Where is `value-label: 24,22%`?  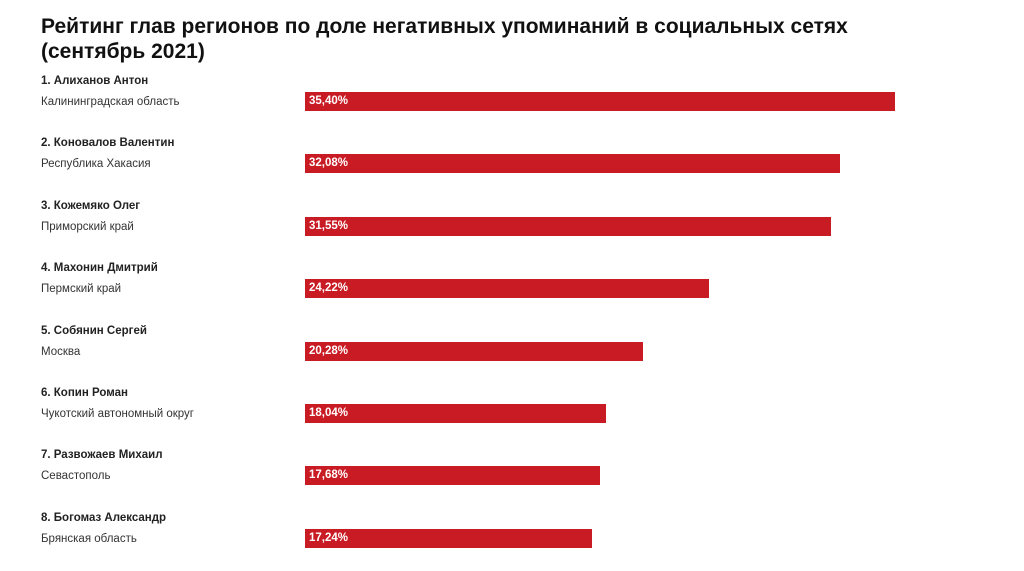 value-label: 24,22% is located at coordinates (329, 288).